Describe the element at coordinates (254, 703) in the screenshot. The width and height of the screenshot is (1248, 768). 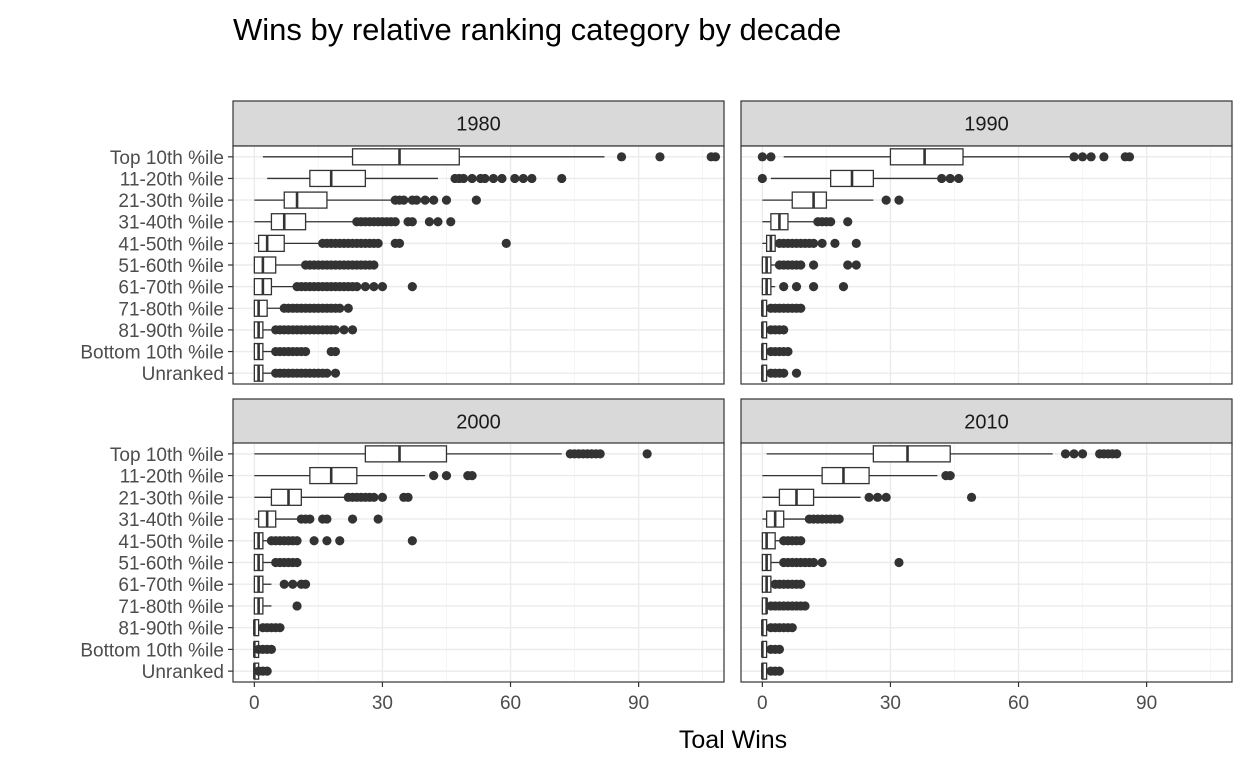
I see `x-tick-label: 0` at that location.